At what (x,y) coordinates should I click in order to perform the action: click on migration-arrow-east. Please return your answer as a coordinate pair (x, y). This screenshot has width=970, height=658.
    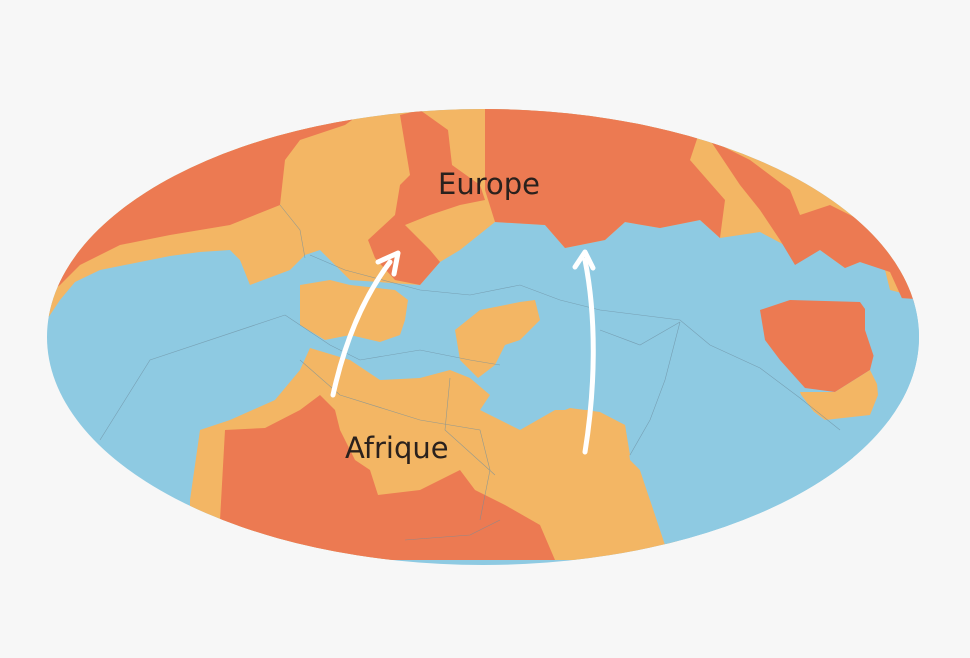
    Looking at the image, I should click on (584, 352).